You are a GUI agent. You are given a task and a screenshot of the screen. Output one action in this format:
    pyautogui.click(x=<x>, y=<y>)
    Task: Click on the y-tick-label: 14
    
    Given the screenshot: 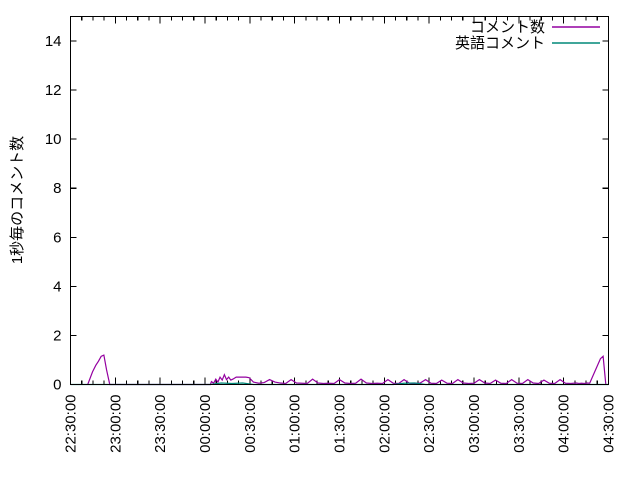 What is the action you would take?
    pyautogui.click(x=53, y=41)
    